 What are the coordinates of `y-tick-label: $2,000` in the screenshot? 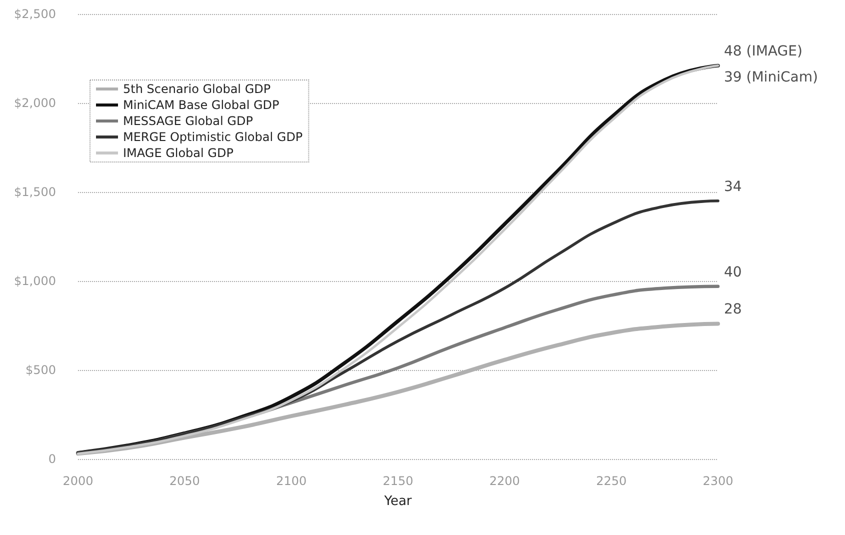 It's located at (35, 103).